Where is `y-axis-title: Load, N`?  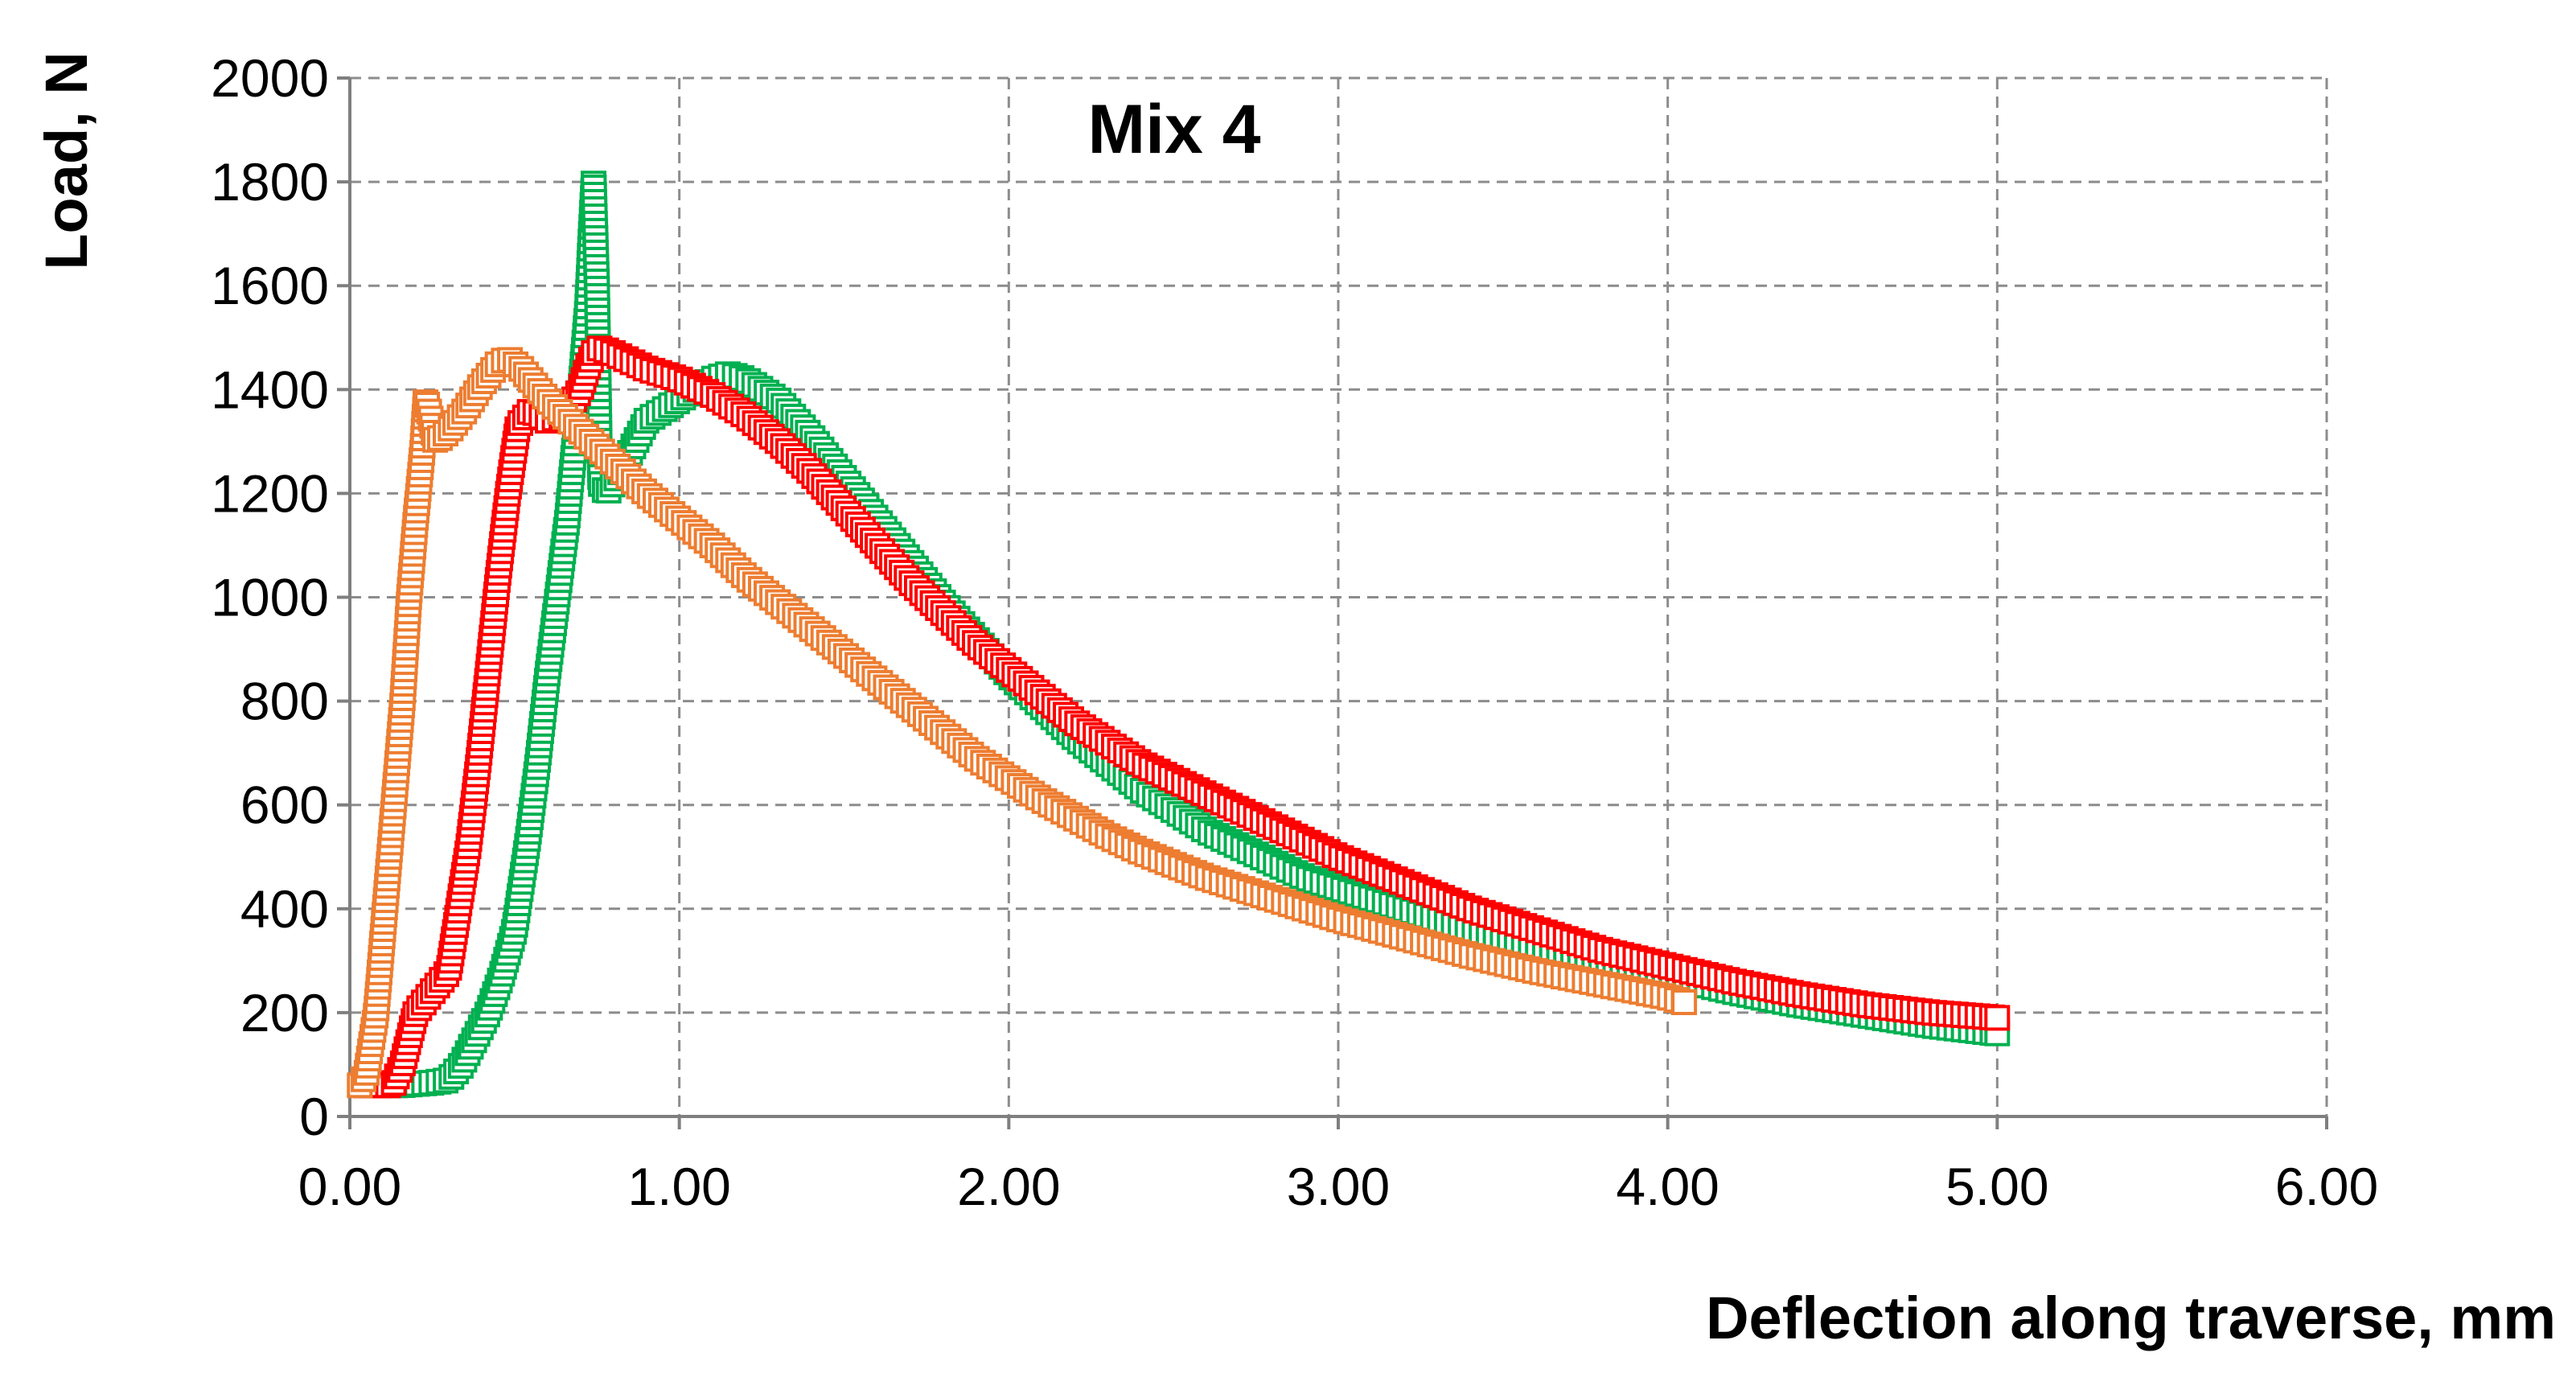 y-axis-title: Load, N is located at coordinates (66, 160).